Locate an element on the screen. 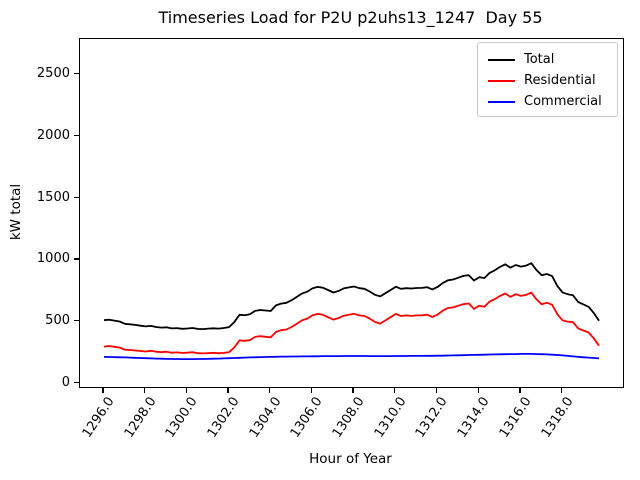 Image resolution: width=640 pixels, height=480 pixels. x-tick-label: 1300.0 is located at coordinates (182, 417).